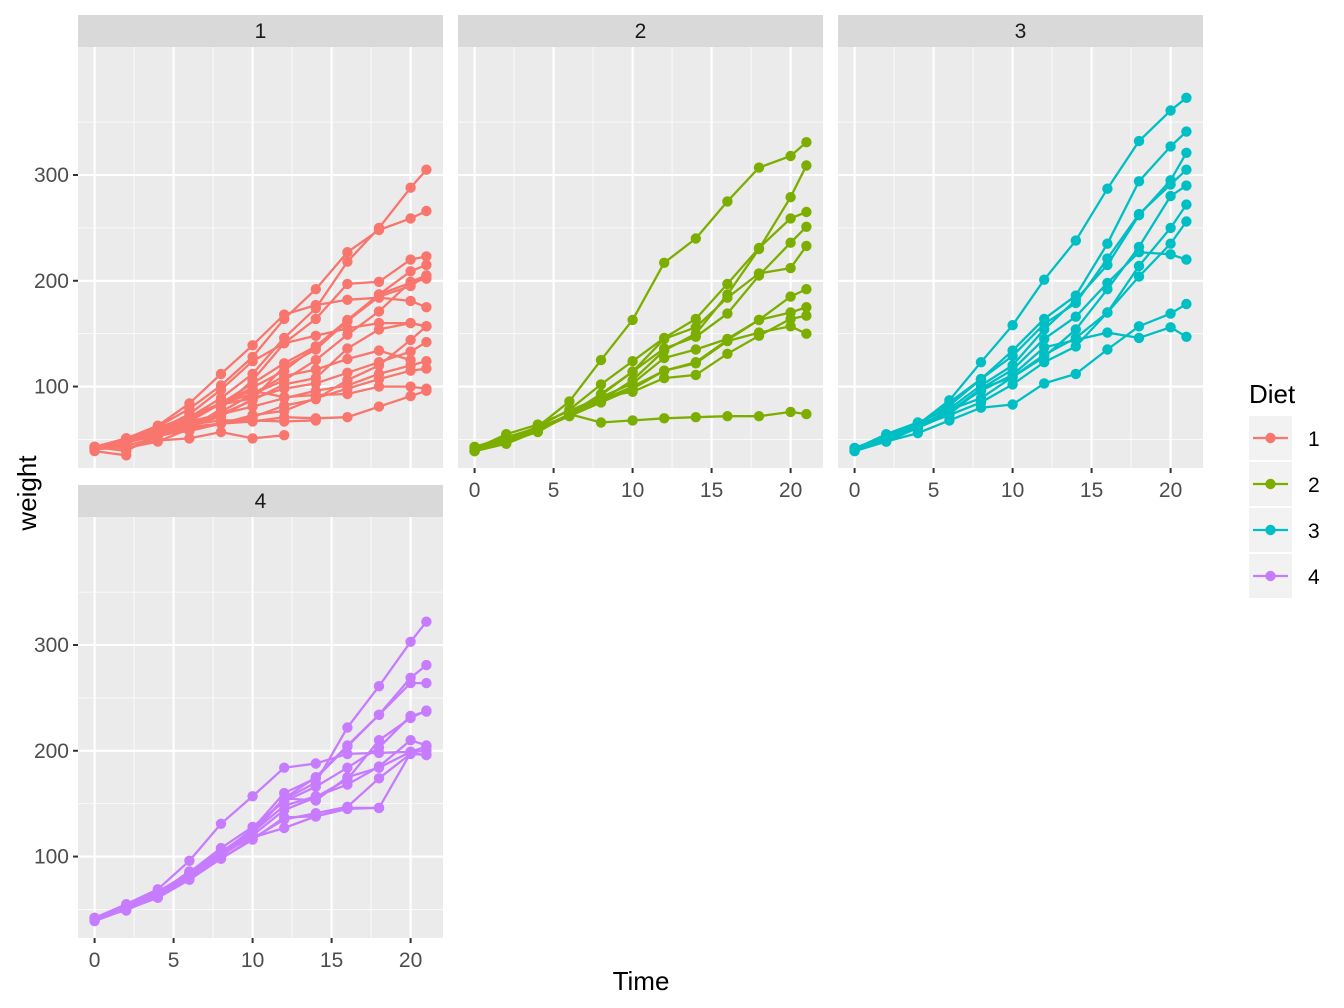 This screenshot has height=1008, width=1344. Describe the element at coordinates (1270, 438) in the screenshot. I see `legend-key-point` at that location.